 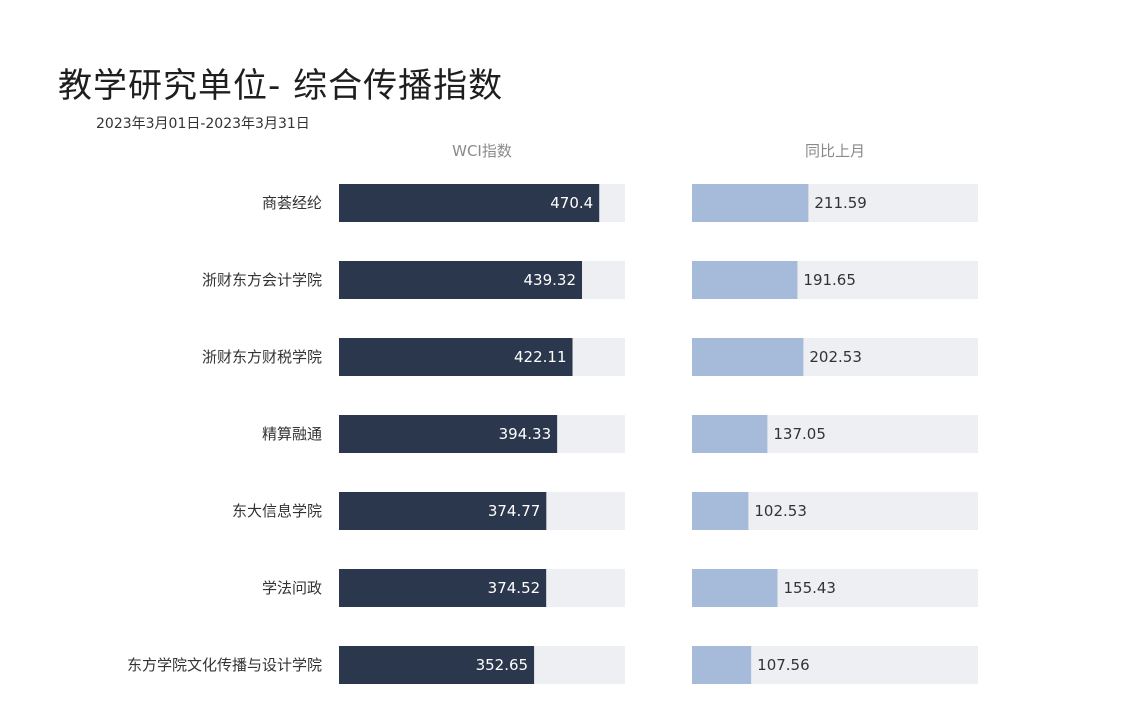 What do you see at coordinates (514, 588) in the screenshot?
I see `wci-value-label: 374.52` at bounding box center [514, 588].